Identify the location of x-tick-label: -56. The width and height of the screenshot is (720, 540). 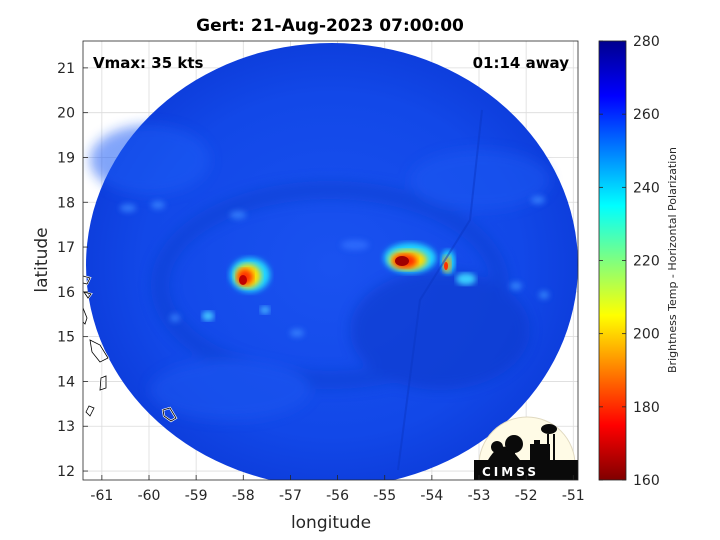
(337, 496).